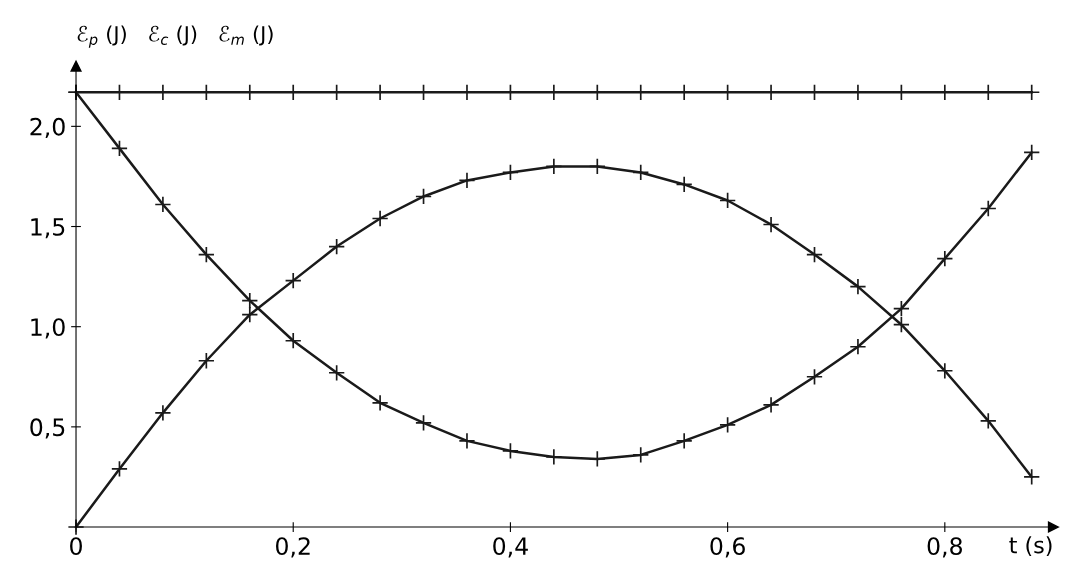 The height and width of the screenshot is (576, 1086). I want to click on x-axis-title: t (s), so click(1030, 546).